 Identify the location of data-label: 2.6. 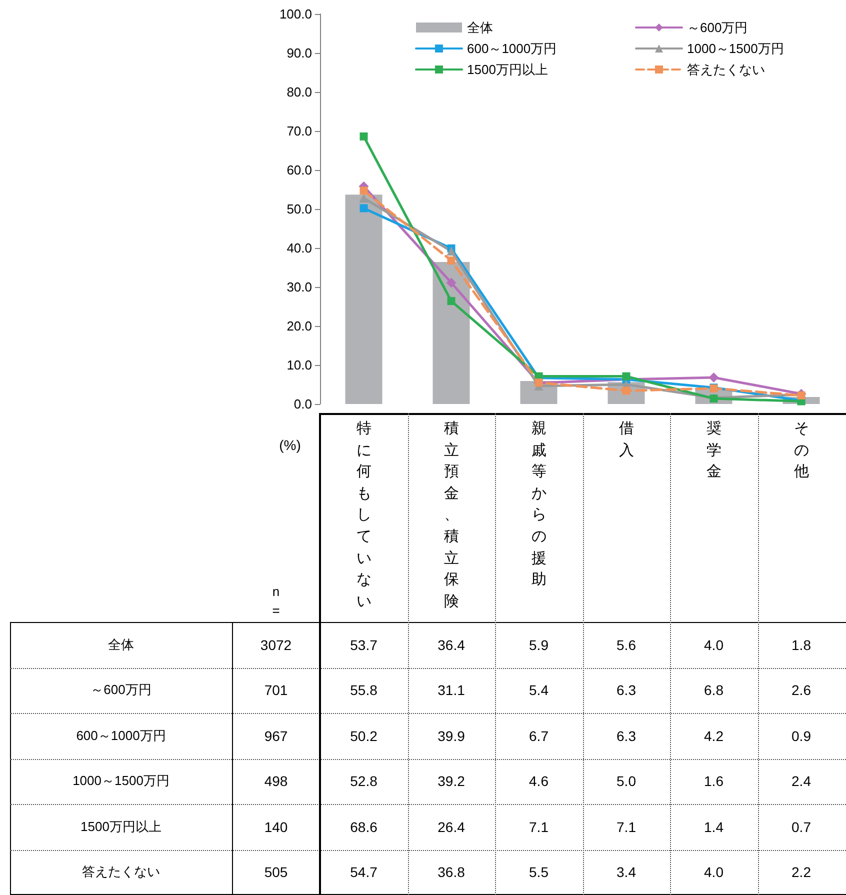
(801, 690).